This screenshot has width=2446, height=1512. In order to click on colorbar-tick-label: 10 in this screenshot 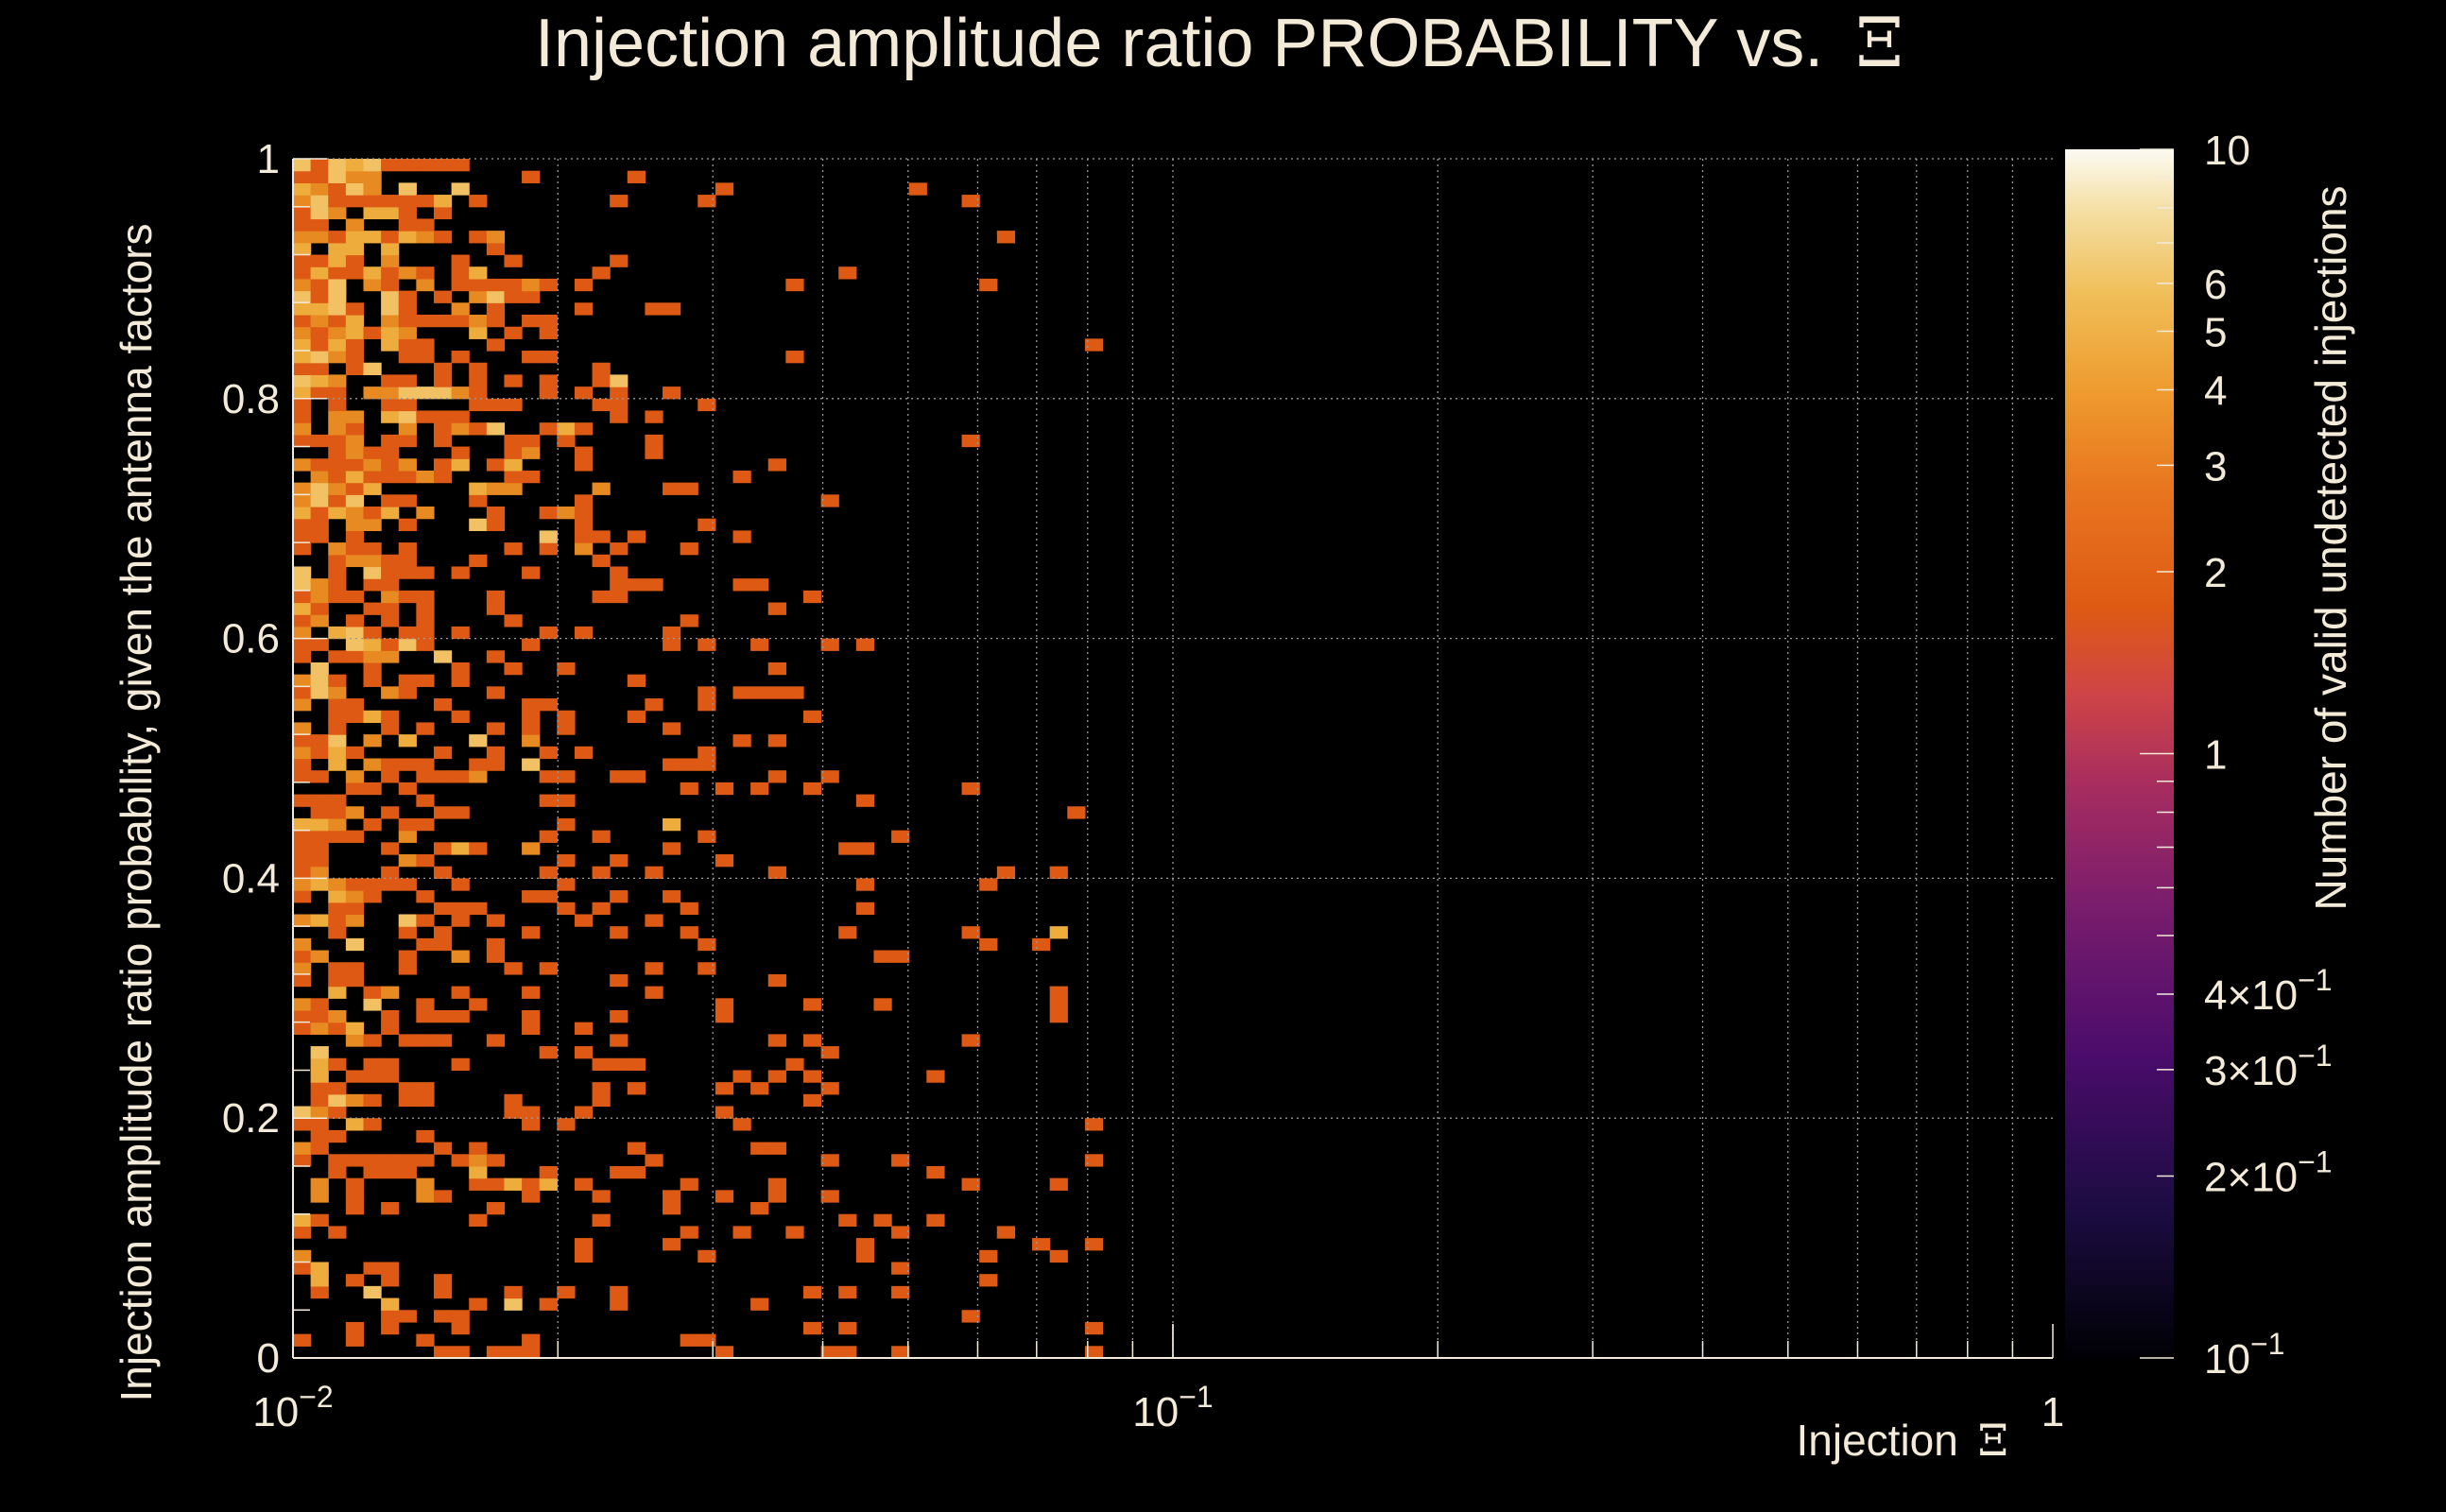, I will do `click(2227, 151)`.